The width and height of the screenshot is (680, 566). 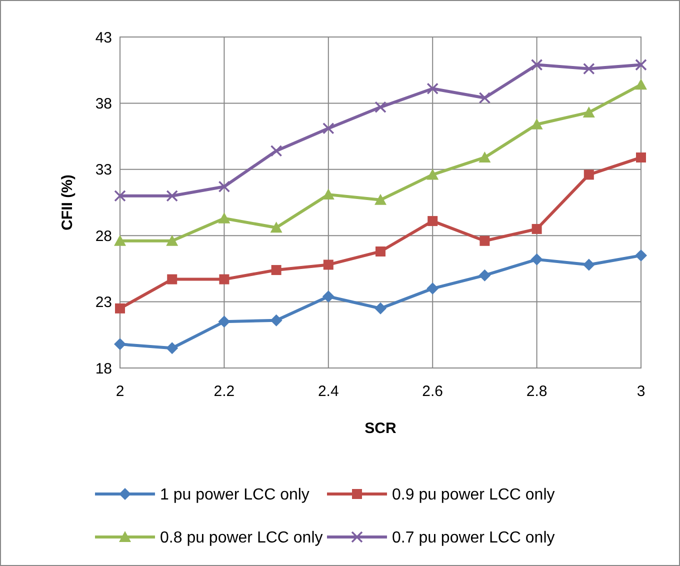 I want to click on y-tick-label: 23, so click(x=103, y=303).